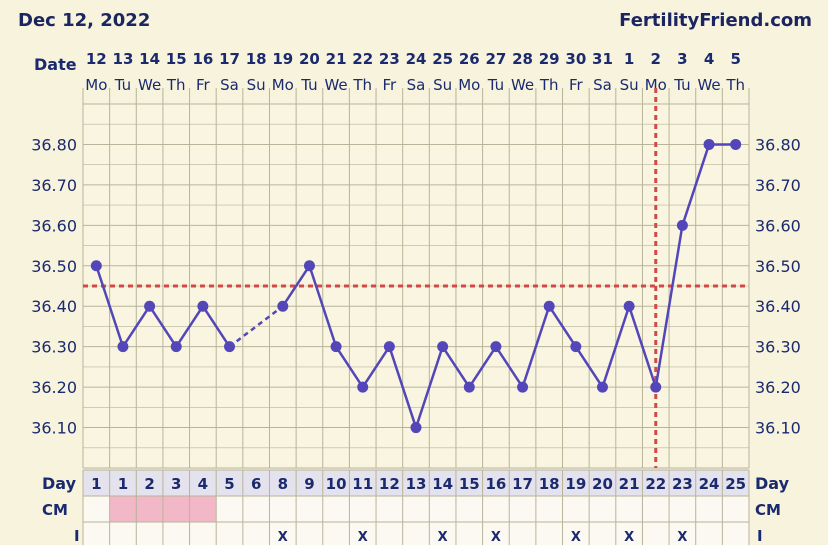  What do you see at coordinates (682, 484) in the screenshot?
I see `cycle-day-label: 23` at bounding box center [682, 484].